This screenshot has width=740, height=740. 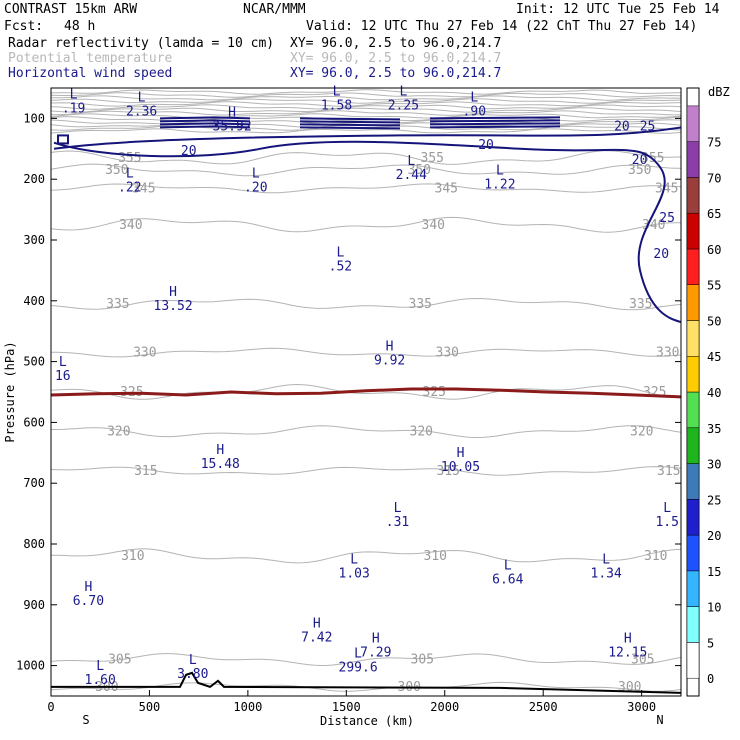 What do you see at coordinates (507, 580) in the screenshot?
I see `extremum-value: 6.64` at bounding box center [507, 580].